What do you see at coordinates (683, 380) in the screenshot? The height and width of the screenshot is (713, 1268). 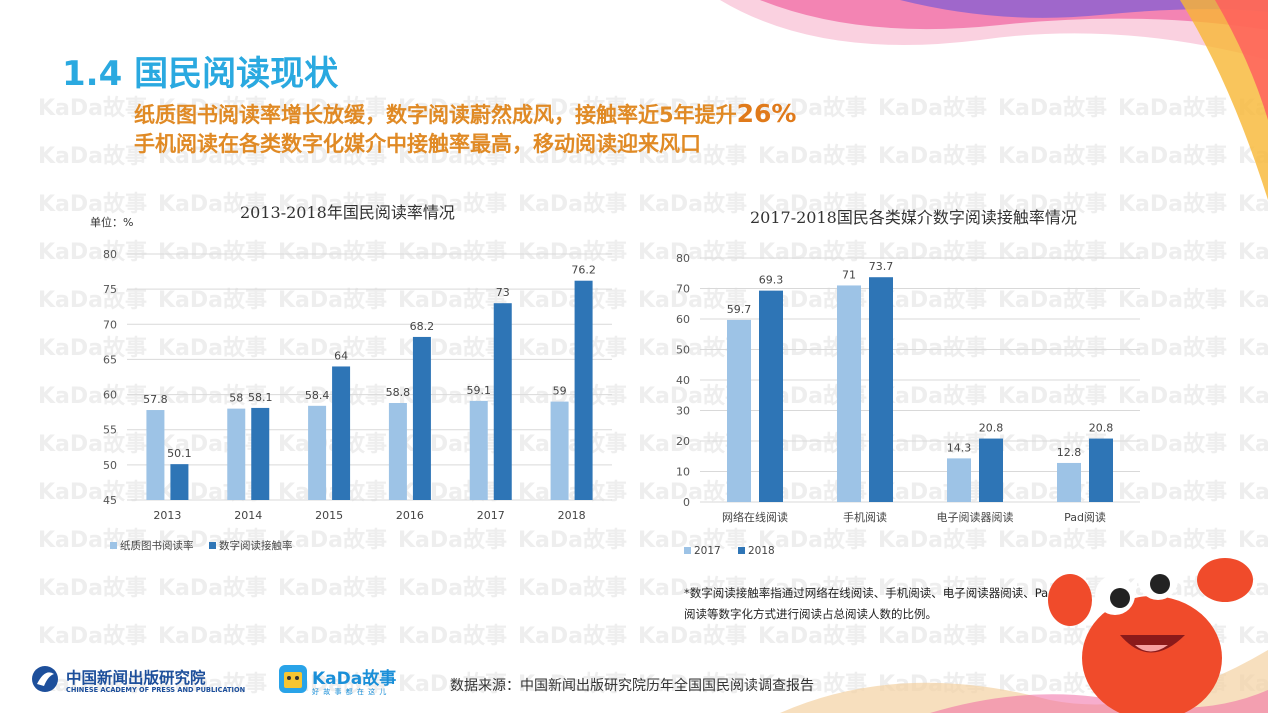 I see `y-tick-label: 40` at bounding box center [683, 380].